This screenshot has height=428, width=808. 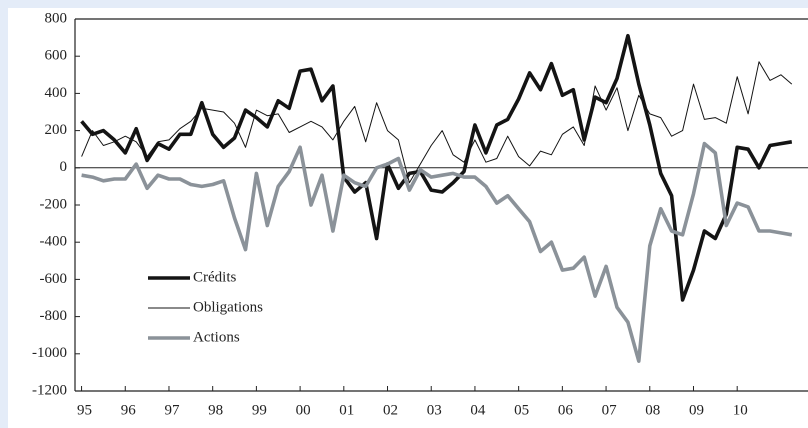 I want to click on x-tick-label: 99, so click(x=259, y=410).